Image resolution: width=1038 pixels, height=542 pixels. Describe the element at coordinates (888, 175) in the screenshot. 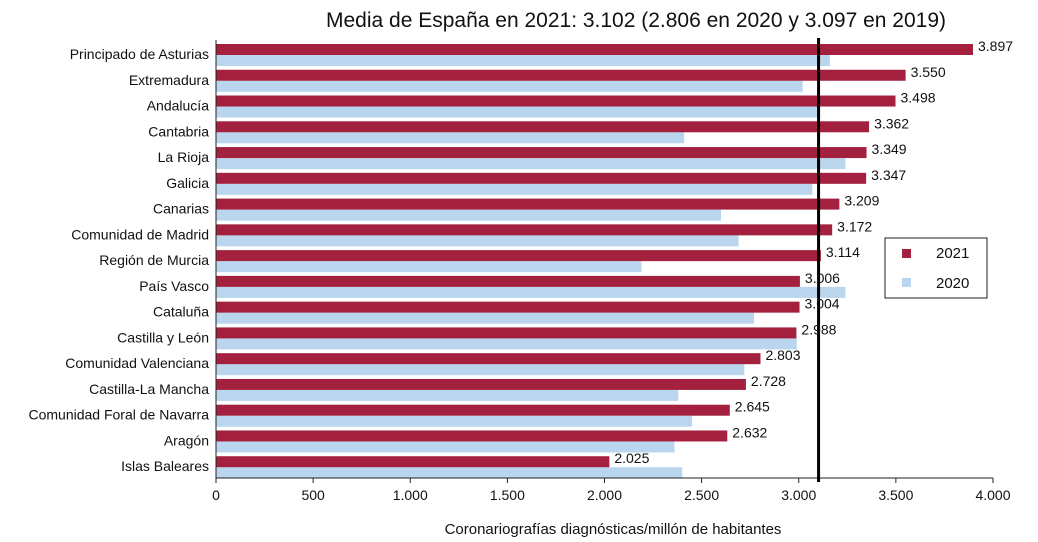

I see `data-label-2021: 3.347` at that location.